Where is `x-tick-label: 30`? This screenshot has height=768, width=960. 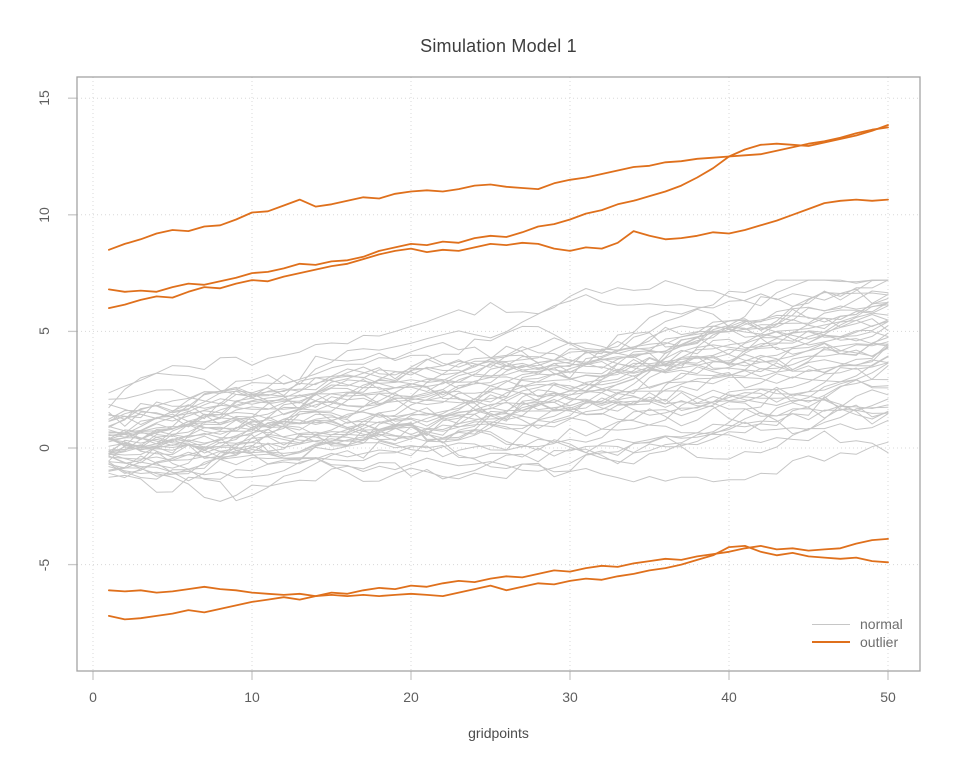 x-tick-label: 30 is located at coordinates (570, 697).